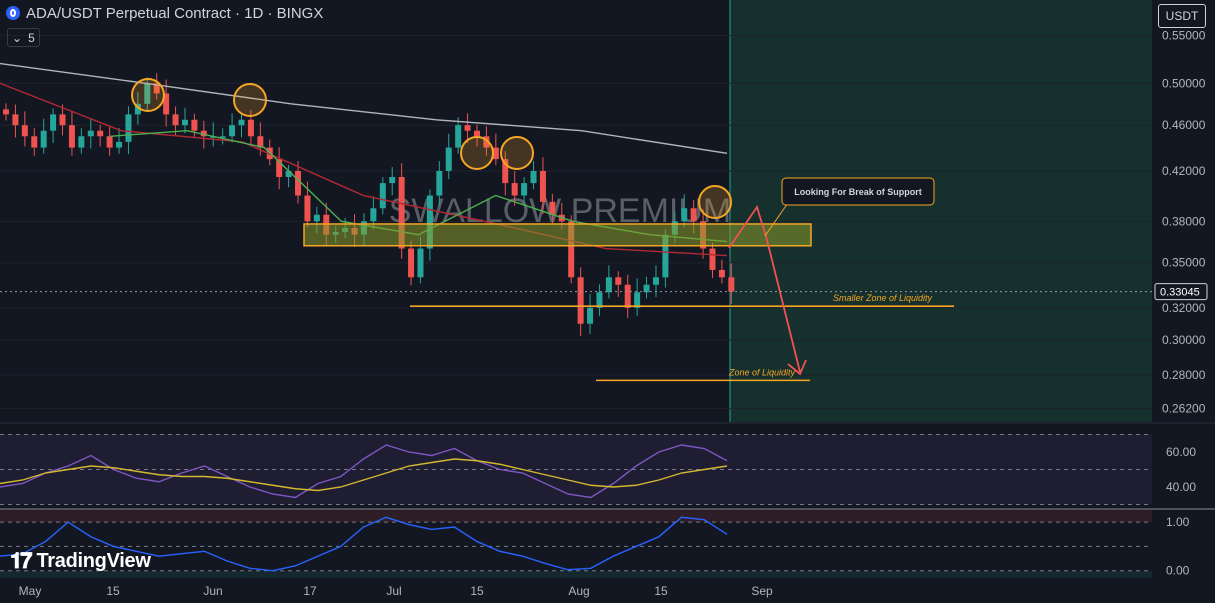  I want to click on rsi-signal-line, so click(364, 475).